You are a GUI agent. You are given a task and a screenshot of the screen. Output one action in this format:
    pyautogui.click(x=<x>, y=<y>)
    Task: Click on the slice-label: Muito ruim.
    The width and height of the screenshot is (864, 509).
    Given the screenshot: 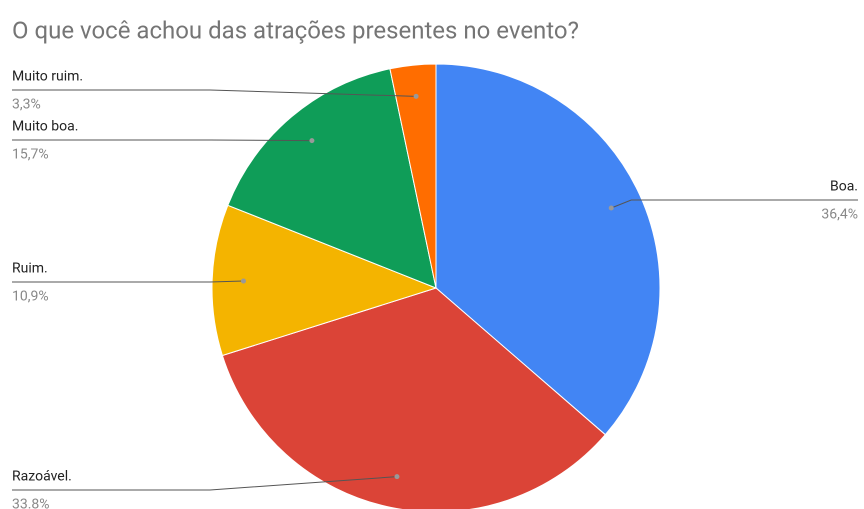 What is the action you would take?
    pyautogui.click(x=47, y=77)
    